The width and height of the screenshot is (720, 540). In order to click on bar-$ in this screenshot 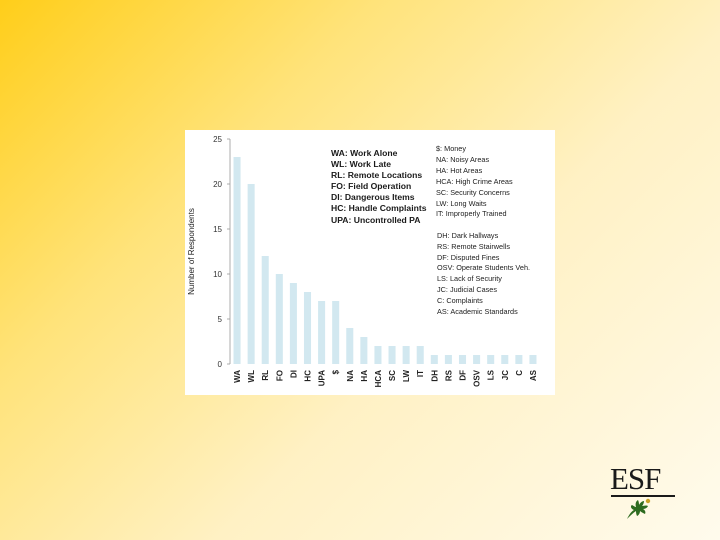, I will do `click(336, 332)`.